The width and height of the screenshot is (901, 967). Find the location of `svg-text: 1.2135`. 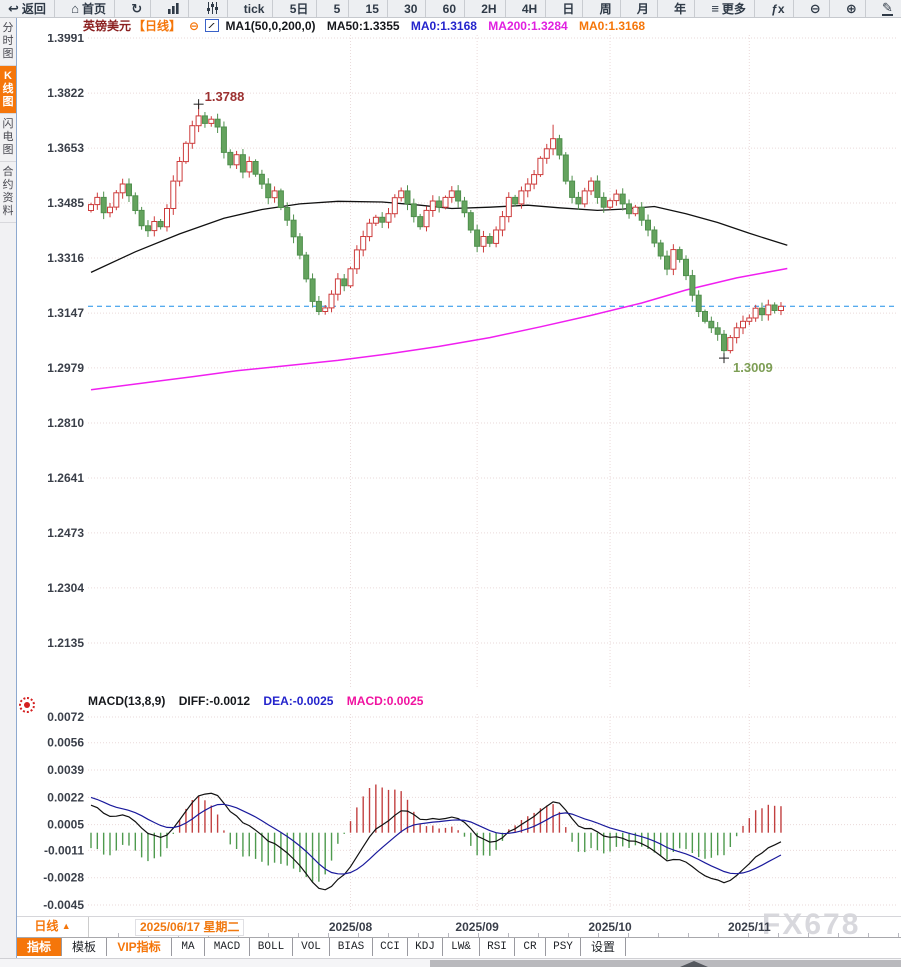

svg-text: 1.2135 is located at coordinates (65, 643).